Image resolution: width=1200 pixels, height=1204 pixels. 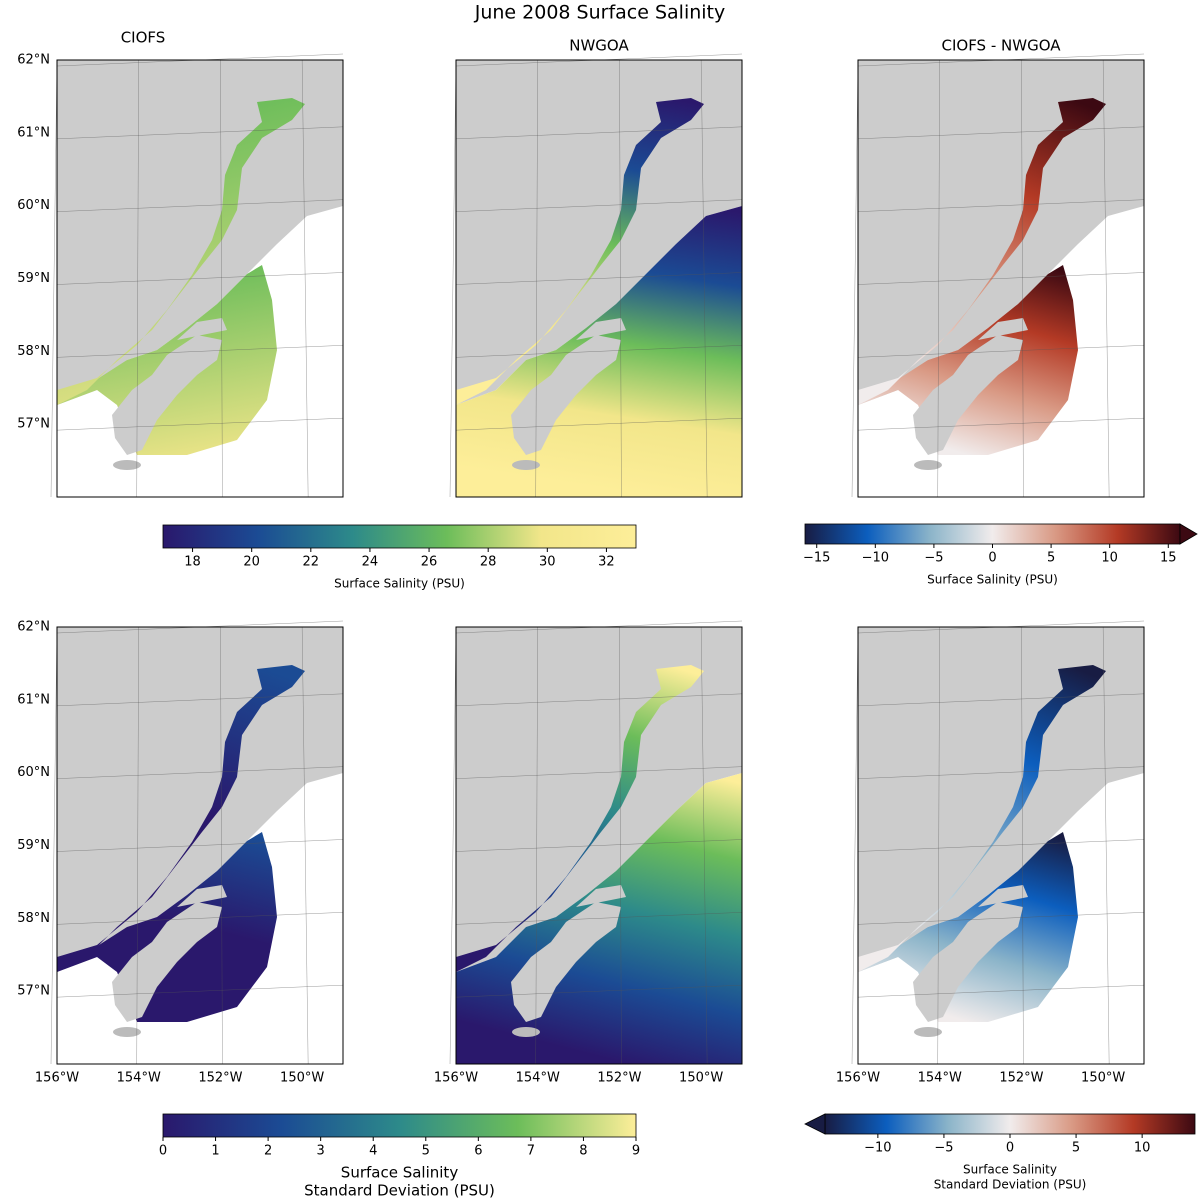 What do you see at coordinates (1188, 534) in the screenshot?
I see `colorbar-extend` at bounding box center [1188, 534].